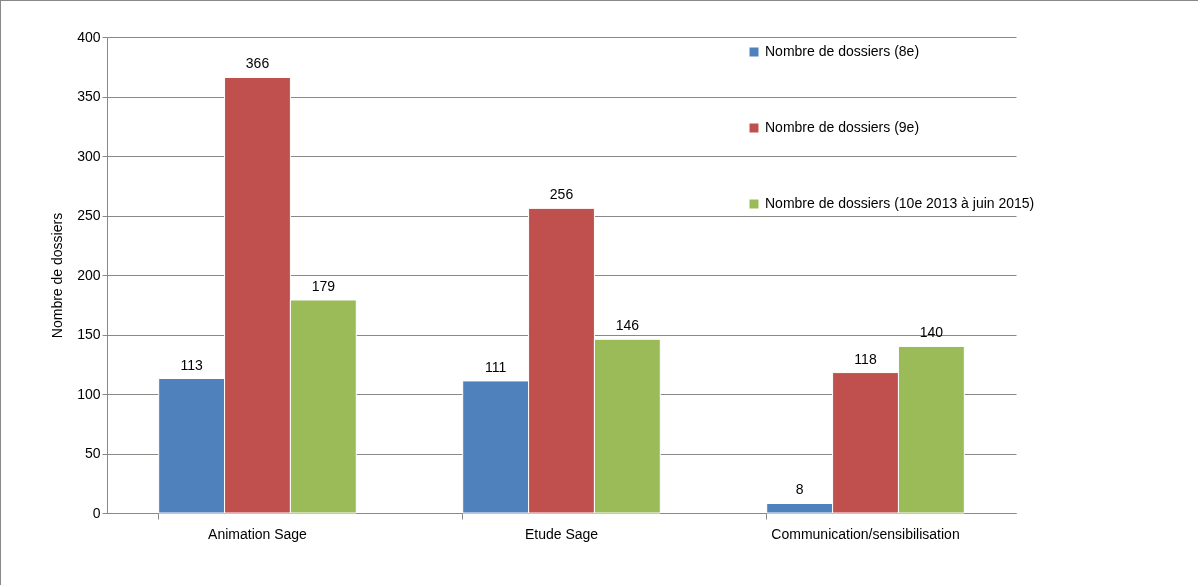 The height and width of the screenshot is (587, 1200). Describe the element at coordinates (89, 96) in the screenshot. I see `y-tick-label: 350` at that location.